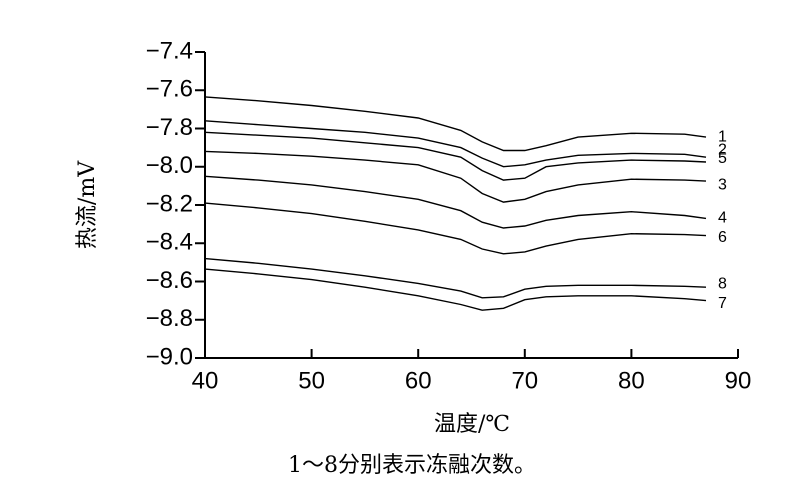 Image resolution: width=789 pixels, height=492 pixels. I want to click on y-tick-label: −7.4, so click(169, 50).